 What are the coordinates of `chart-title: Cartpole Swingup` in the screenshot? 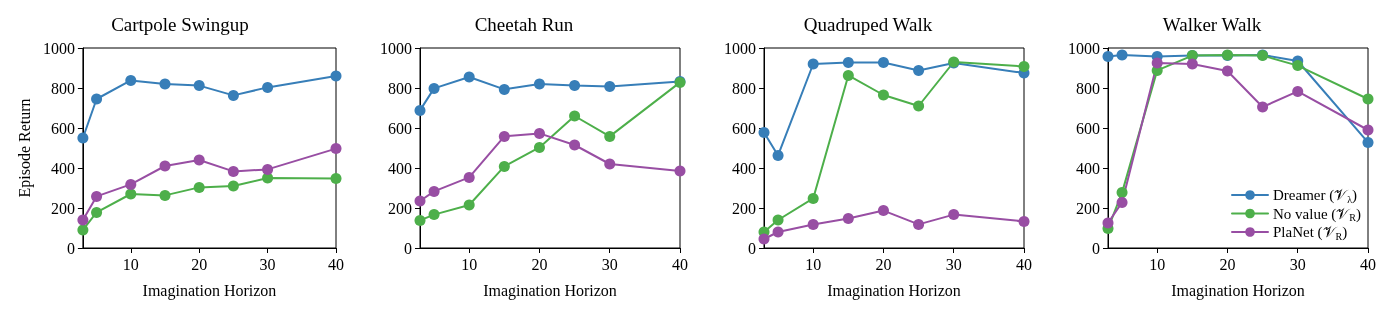 It's located at (180, 24).